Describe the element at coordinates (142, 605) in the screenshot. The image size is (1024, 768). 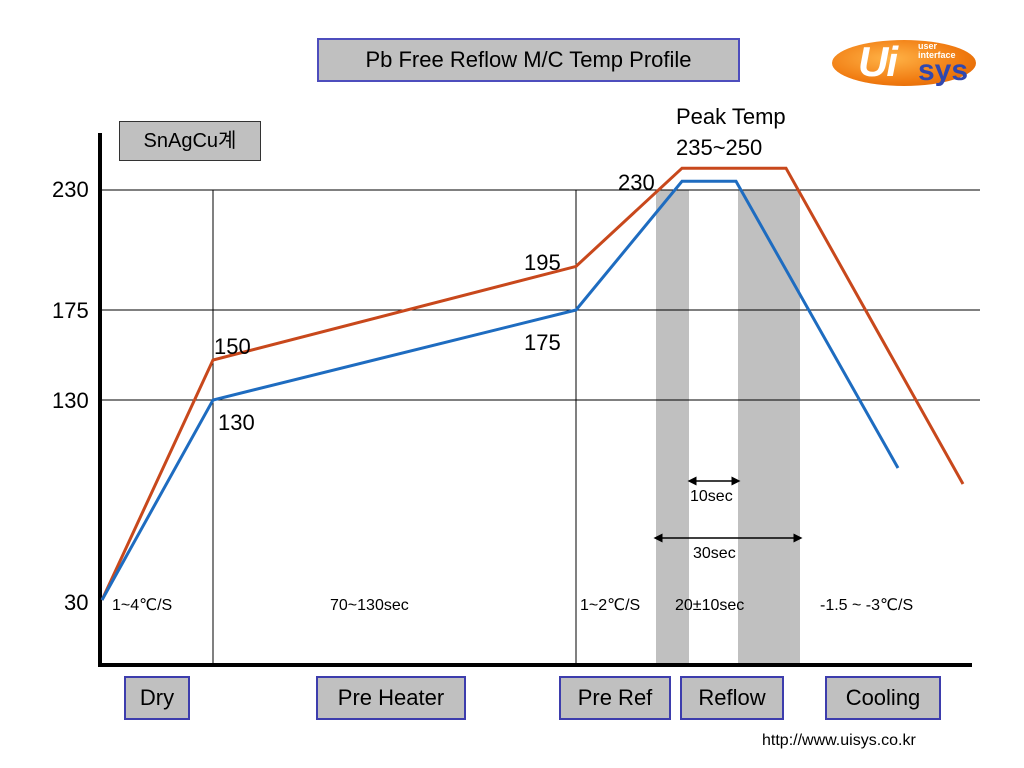
I see `rate-label-dry: 1~4℃/S` at that location.